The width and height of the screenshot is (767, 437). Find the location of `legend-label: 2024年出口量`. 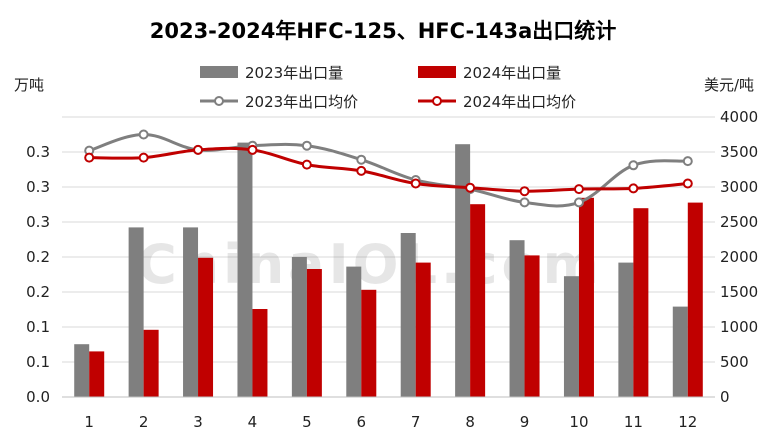

legend-label: 2024年出口量 is located at coordinates (512, 73).